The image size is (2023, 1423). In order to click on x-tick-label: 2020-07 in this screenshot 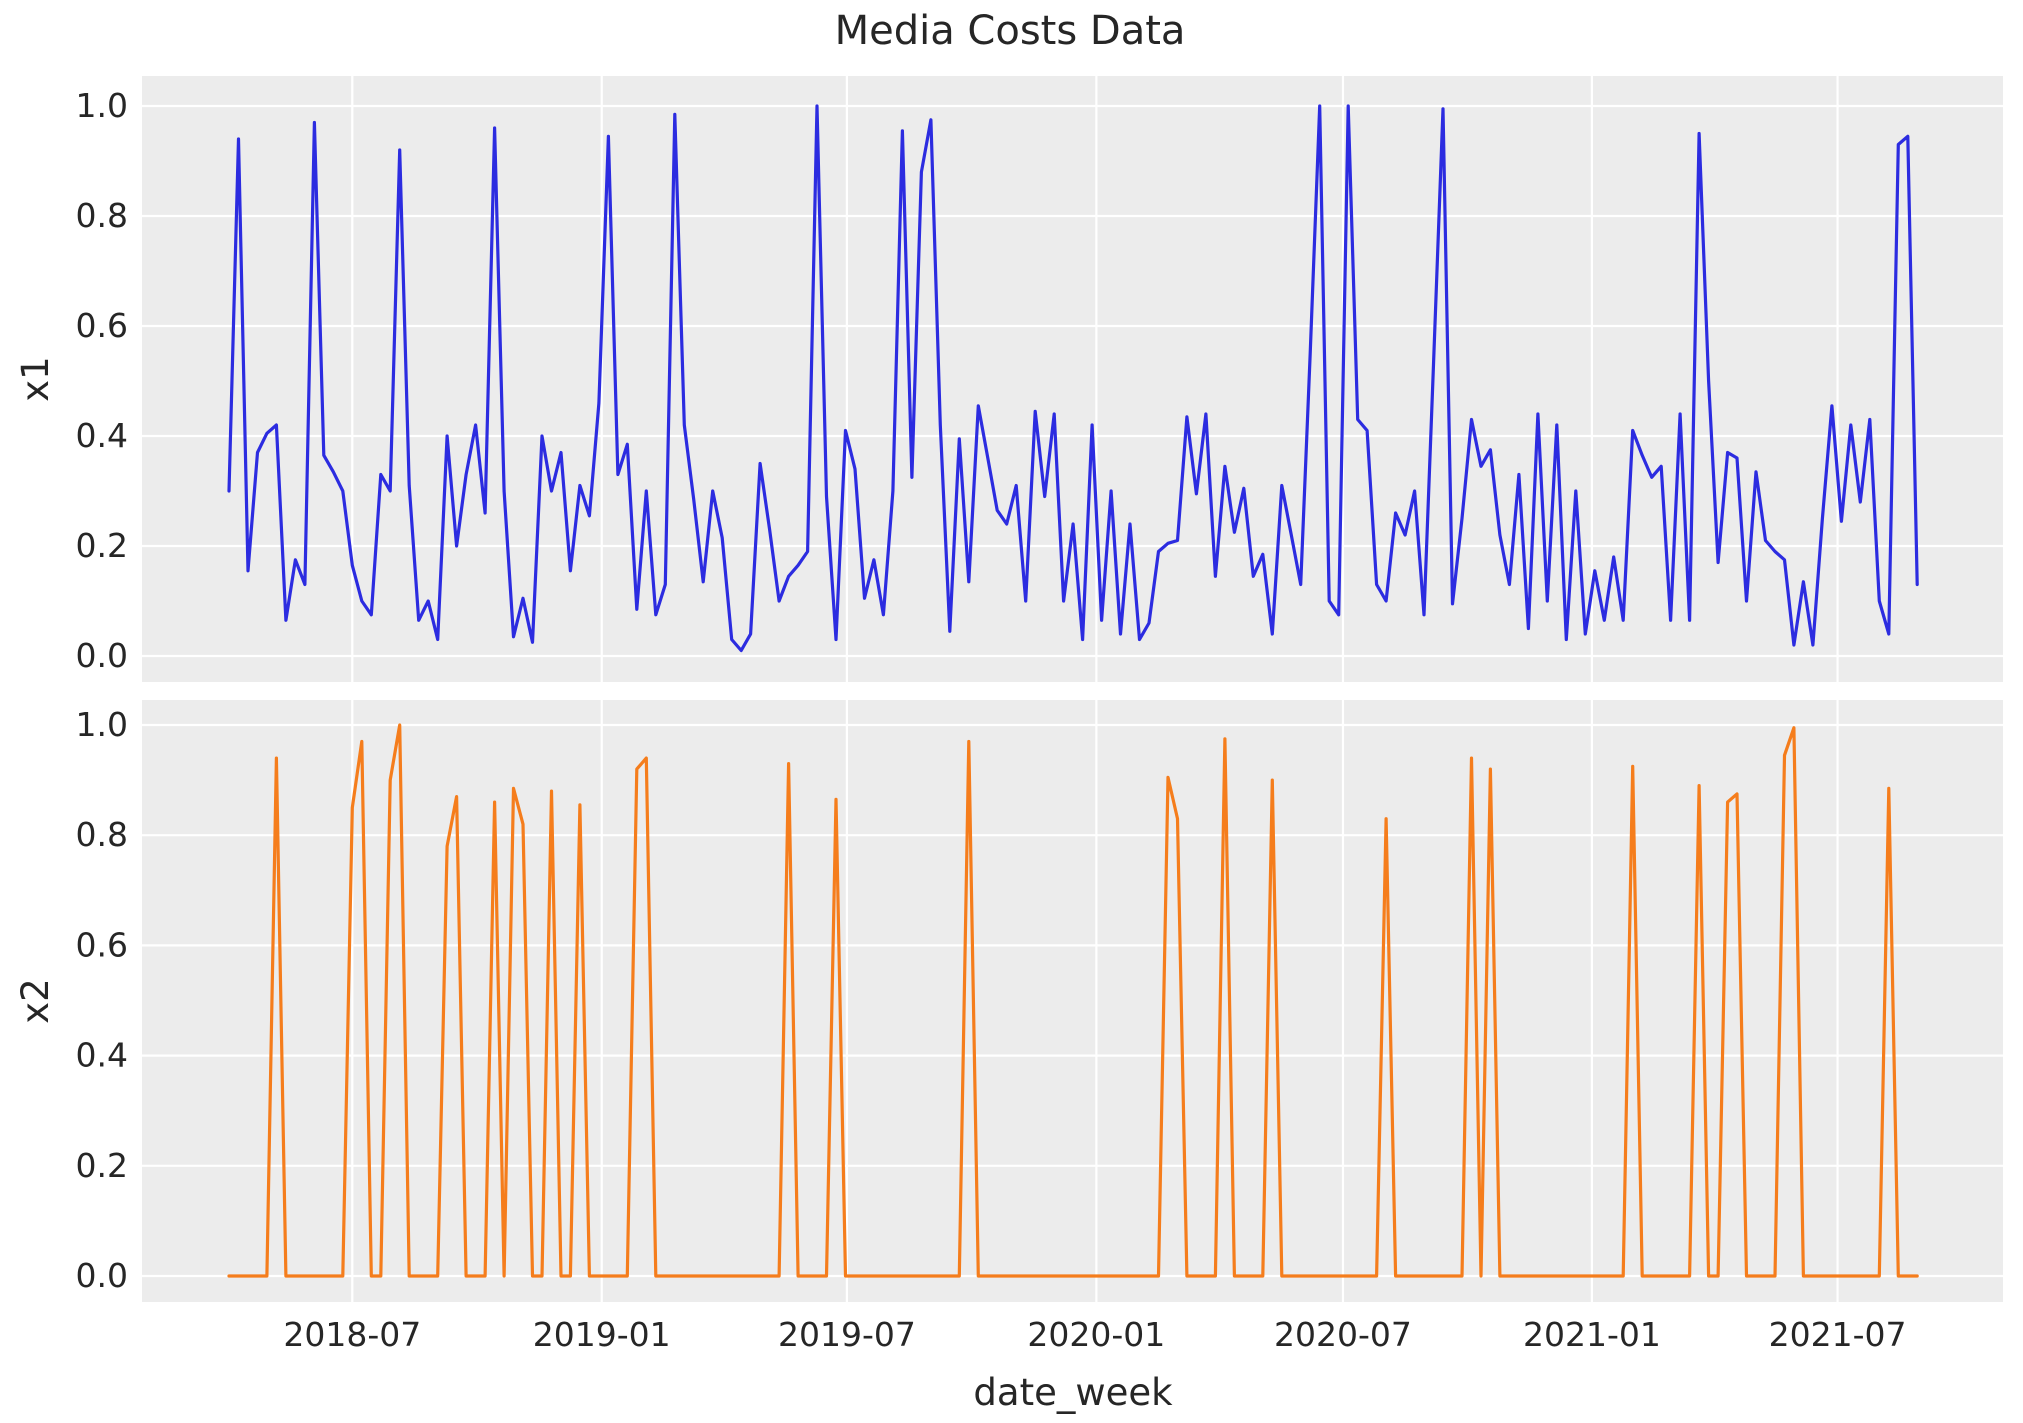, I will do `click(1343, 1334)`.